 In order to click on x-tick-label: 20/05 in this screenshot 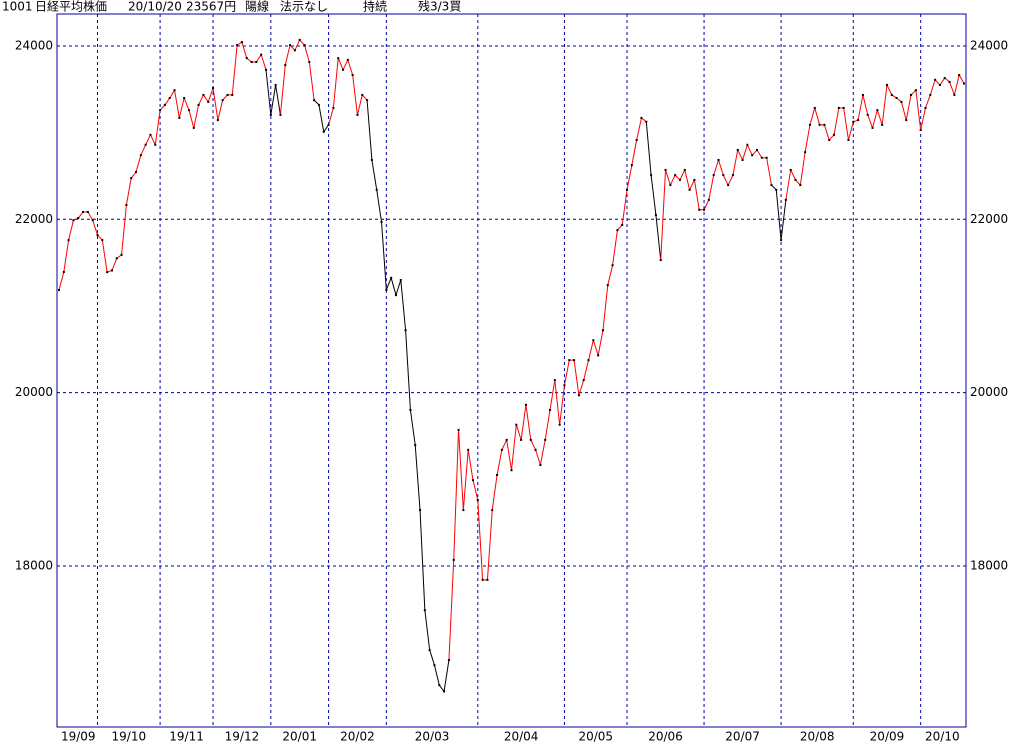, I will do `click(595, 737)`.